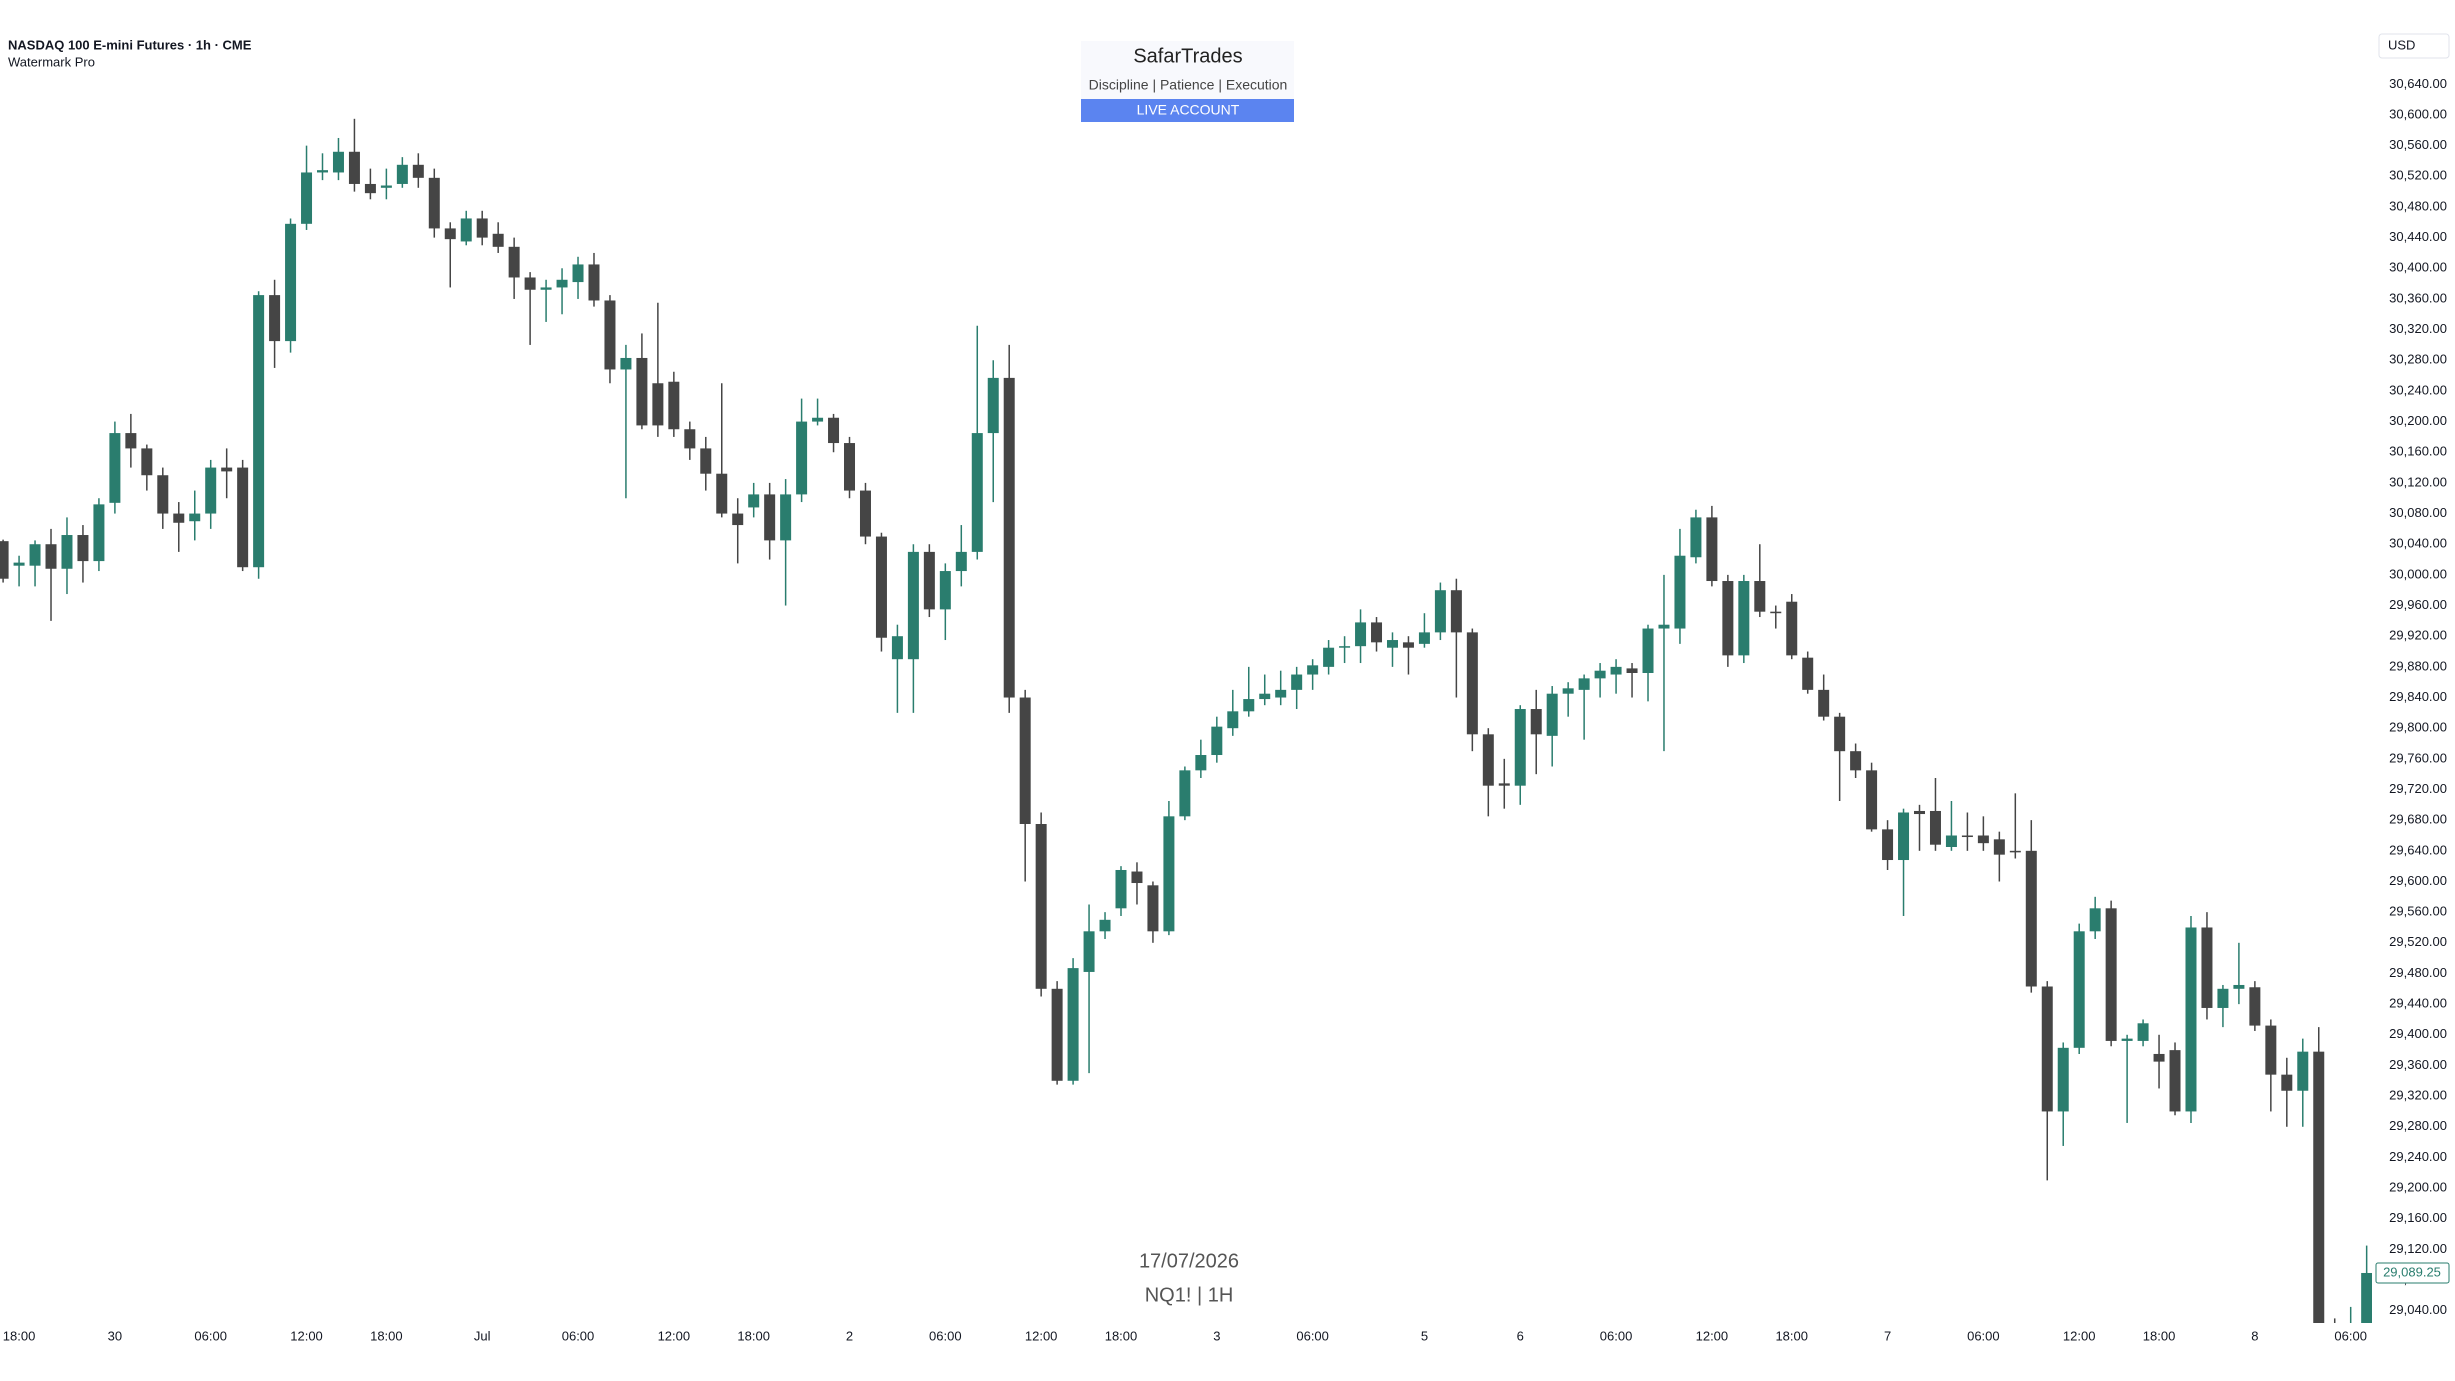  I want to click on currency-box, so click(2414, 46).